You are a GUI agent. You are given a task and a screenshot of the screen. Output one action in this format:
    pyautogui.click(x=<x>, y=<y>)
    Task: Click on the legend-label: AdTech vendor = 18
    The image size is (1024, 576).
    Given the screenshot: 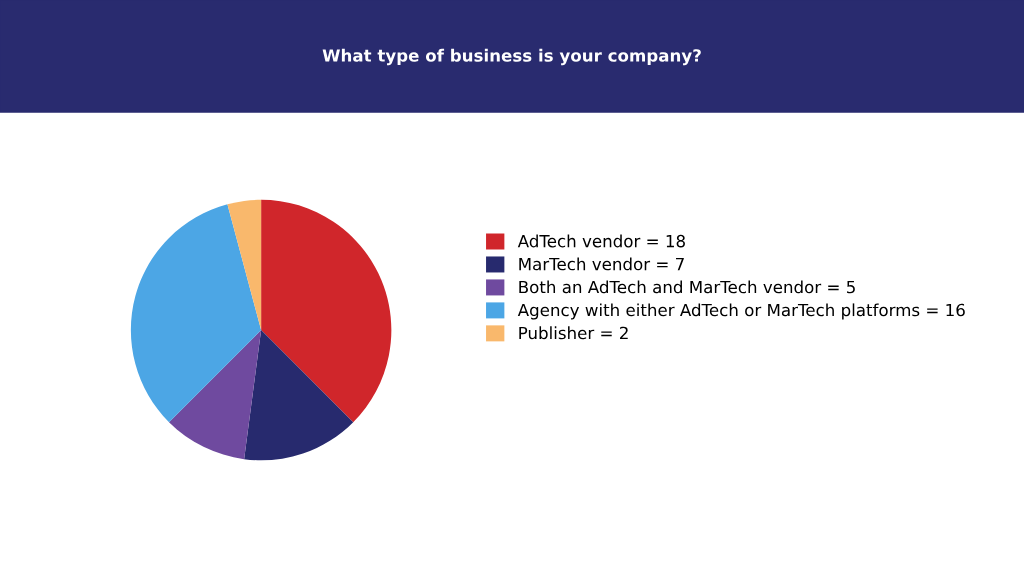 What is the action you would take?
    pyautogui.click(x=601, y=241)
    